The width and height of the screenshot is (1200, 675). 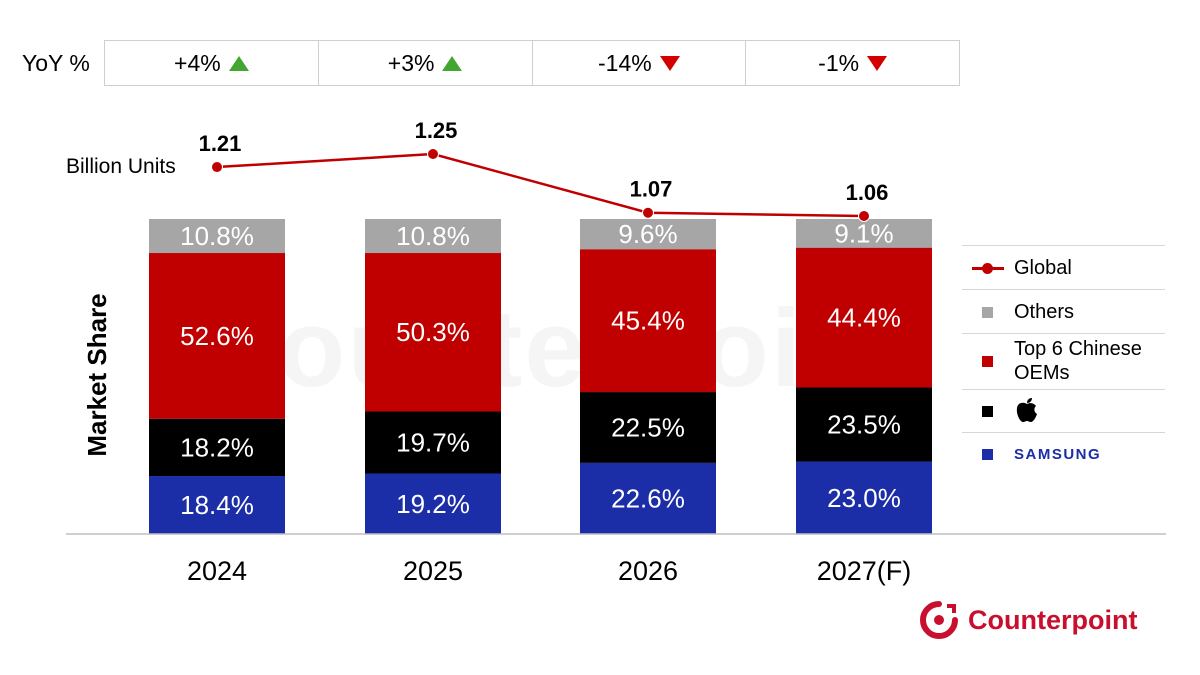 What do you see at coordinates (1043, 268) in the screenshot?
I see `legend-label-global: Global` at bounding box center [1043, 268].